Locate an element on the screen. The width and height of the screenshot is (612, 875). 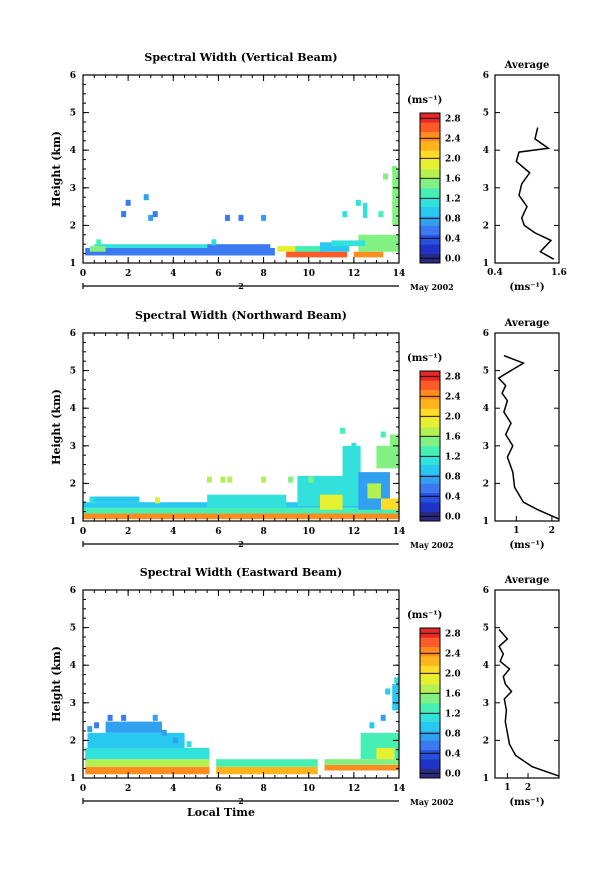
average-panel: Average 1 2 3 4 5 6 0.4 1.6 (ms⁻¹) is located at coordinates (525, 176).